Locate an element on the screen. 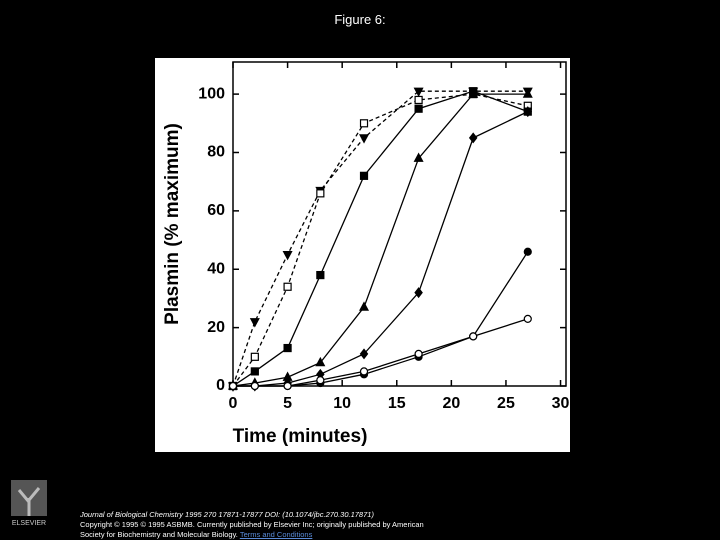 The image size is (720, 540). series-line is located at coordinates (380, 352).